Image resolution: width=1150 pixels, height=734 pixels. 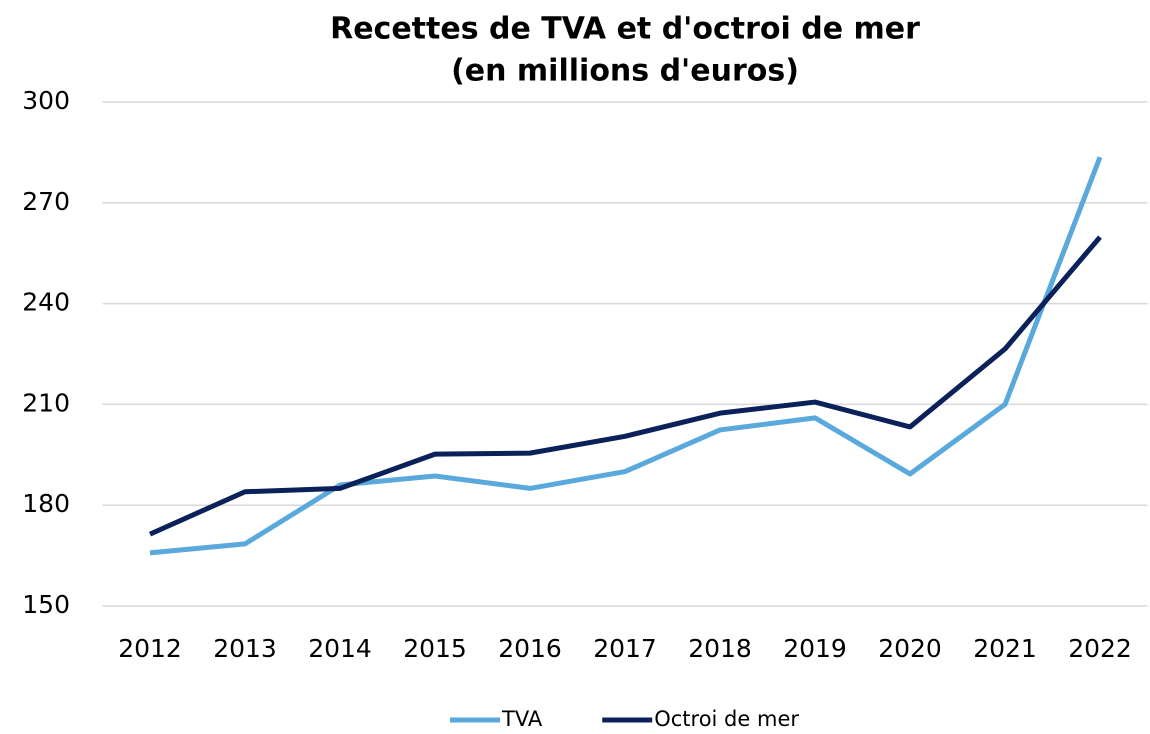 What do you see at coordinates (150, 648) in the screenshot?
I see `x-tick-label: 2012` at bounding box center [150, 648].